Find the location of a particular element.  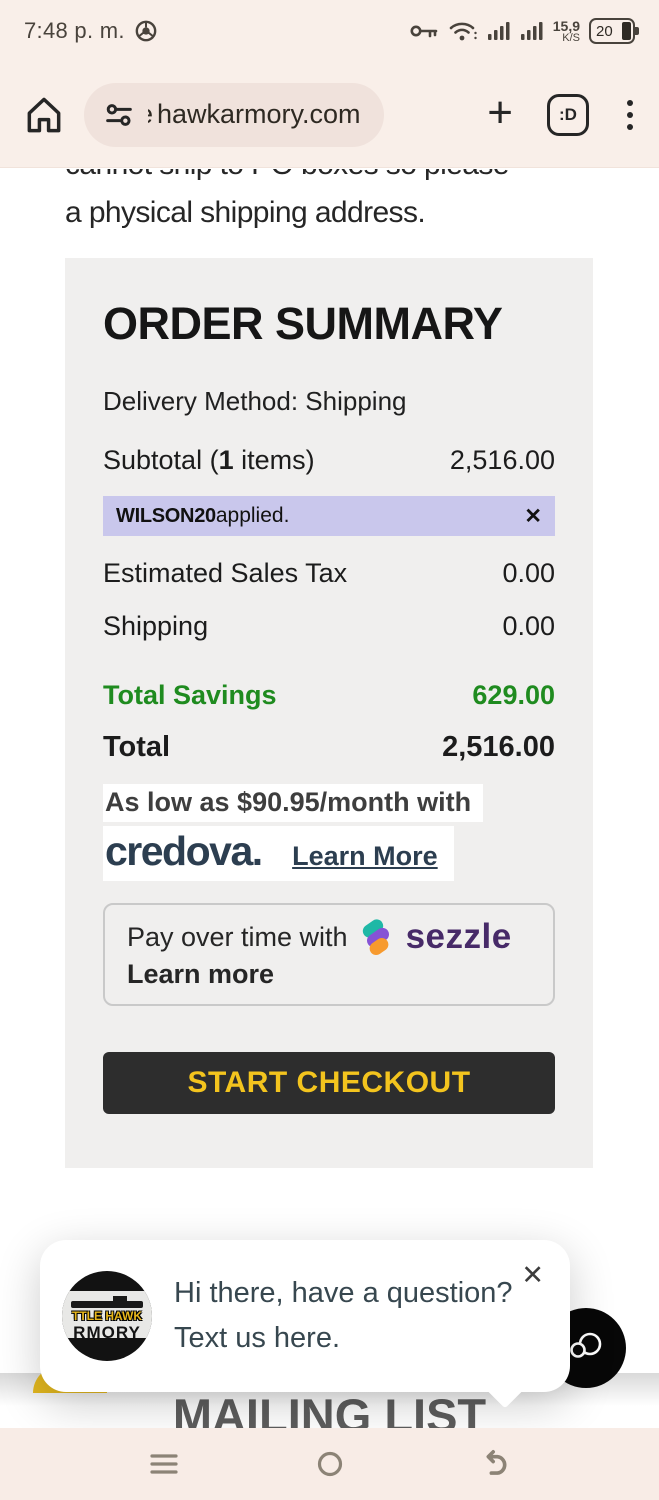

chat-line1: Hi there, have a question? is located at coordinates (343, 1293).